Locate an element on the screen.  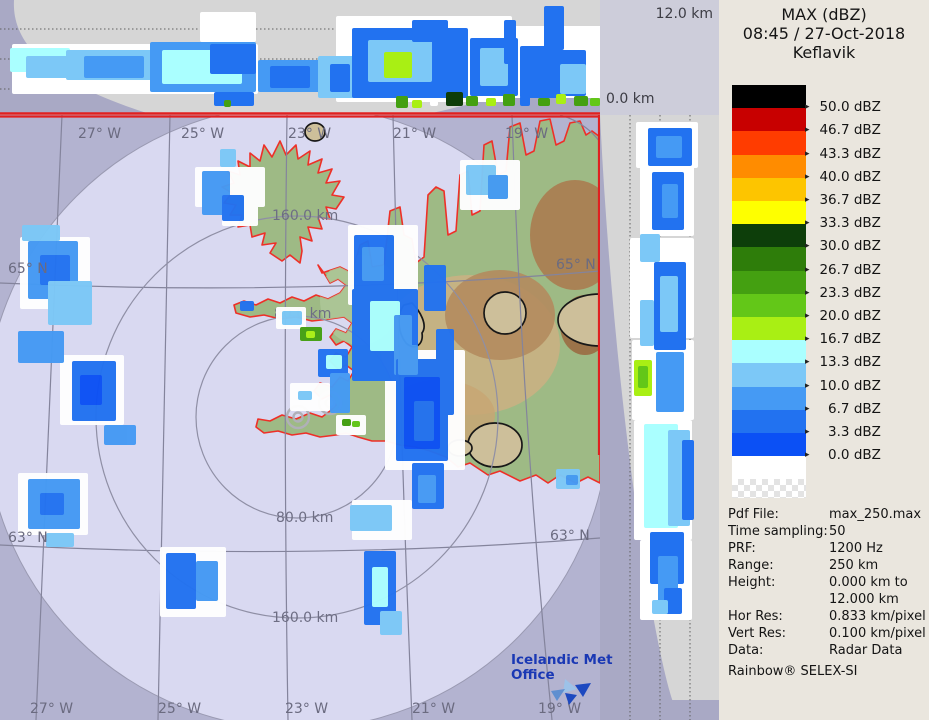
longitude-label-top: 25° W is located at coordinates (203, 134).